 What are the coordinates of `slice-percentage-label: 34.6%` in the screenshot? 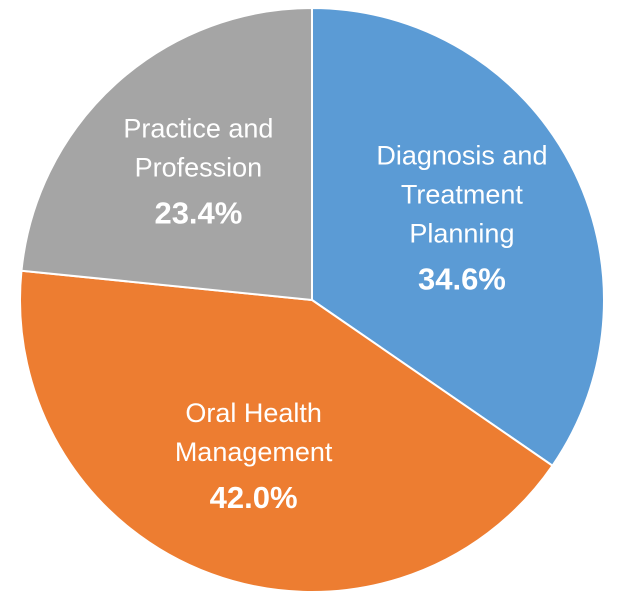 It's located at (462, 279).